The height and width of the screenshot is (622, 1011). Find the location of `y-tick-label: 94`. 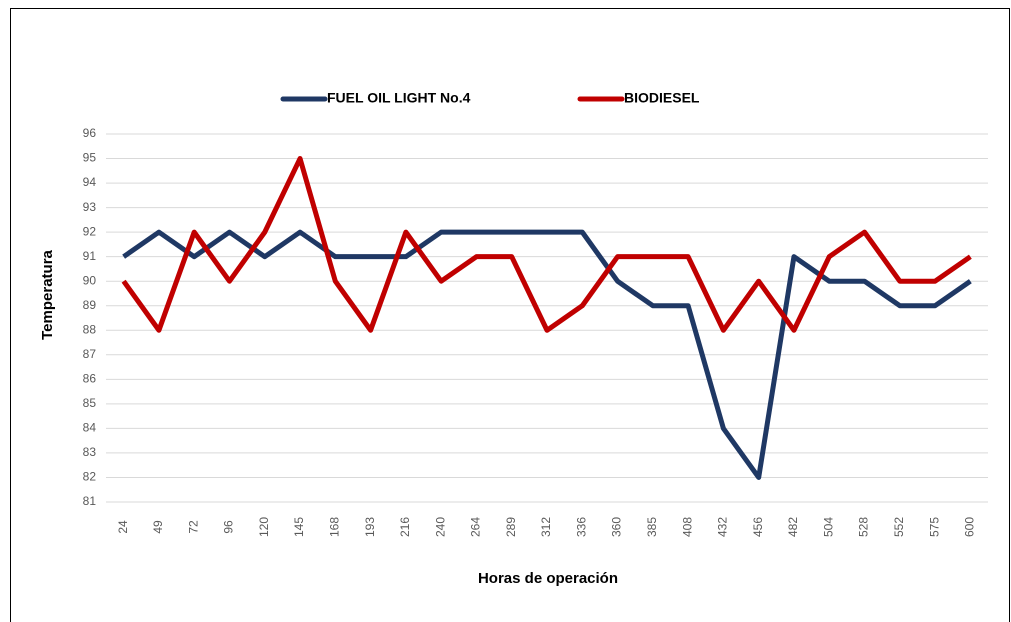

y-tick-label: 94 is located at coordinates (90, 182).